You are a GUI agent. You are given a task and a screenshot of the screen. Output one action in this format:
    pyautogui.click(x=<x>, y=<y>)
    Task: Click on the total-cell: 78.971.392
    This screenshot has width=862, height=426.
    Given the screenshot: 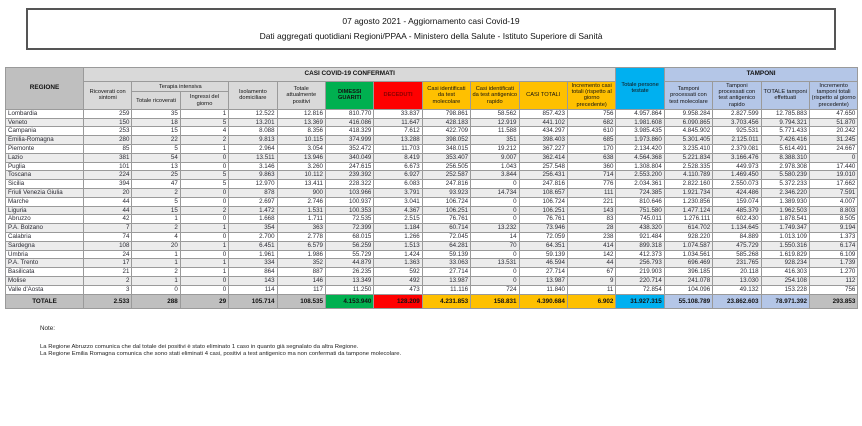 What is the action you would take?
    pyautogui.click(x=785, y=301)
    